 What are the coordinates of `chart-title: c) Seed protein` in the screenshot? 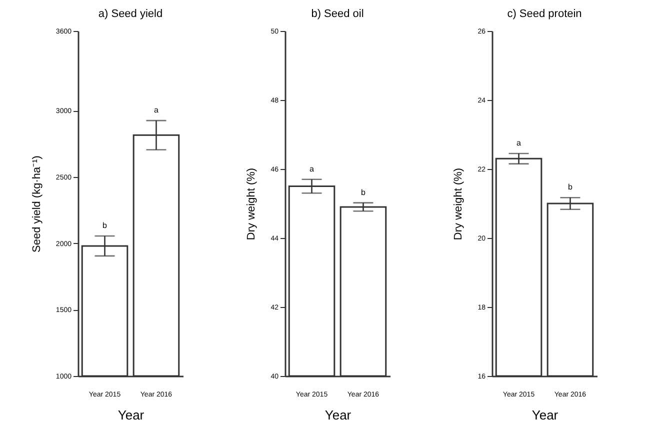 It's located at (544, 14).